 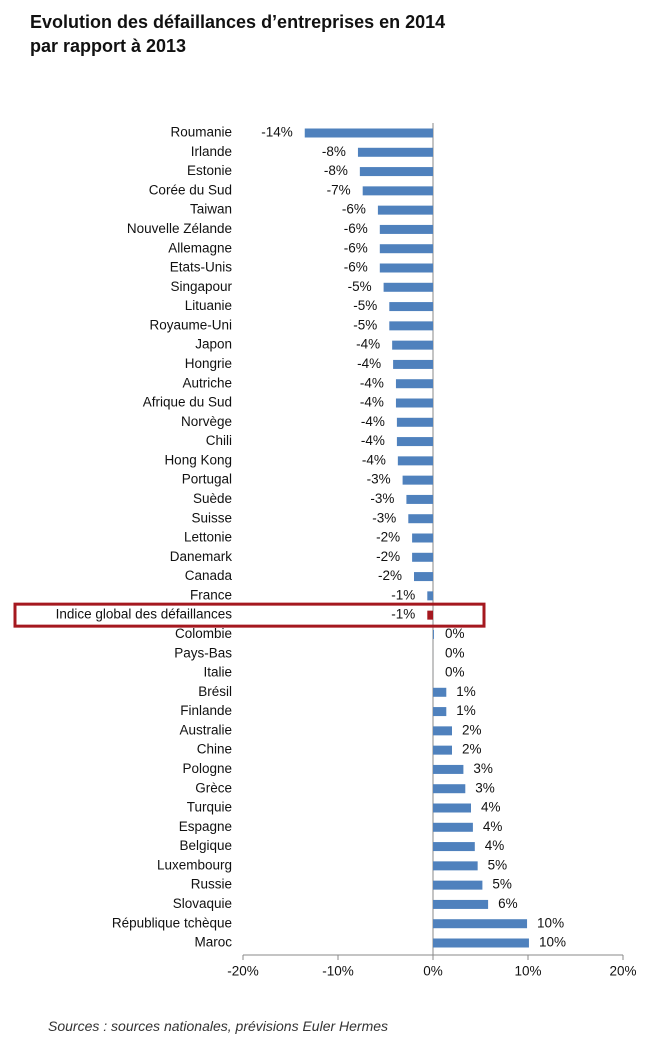 What do you see at coordinates (485, 787) in the screenshot?
I see `value-label: 3%` at bounding box center [485, 787].